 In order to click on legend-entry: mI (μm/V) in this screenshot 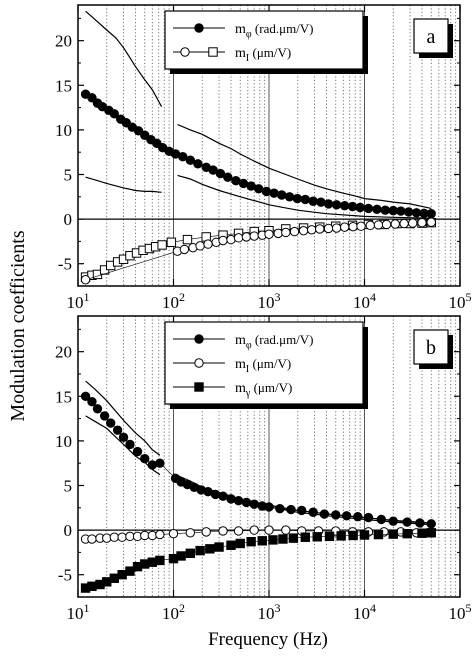, I will do `click(232, 365)`.